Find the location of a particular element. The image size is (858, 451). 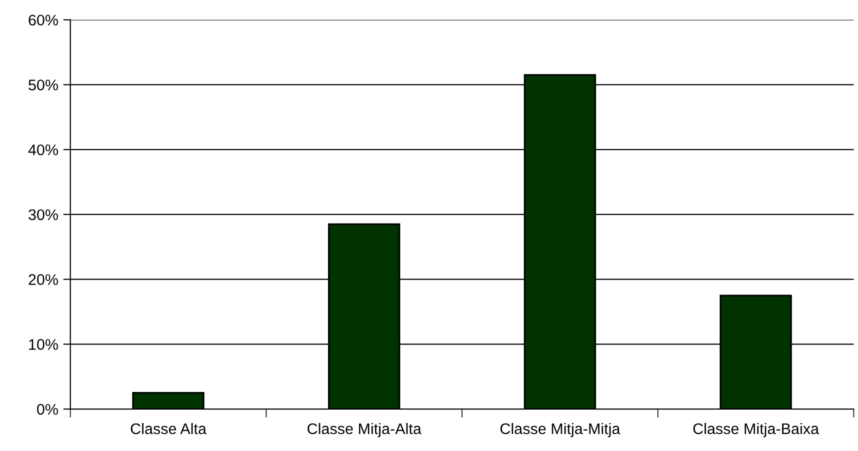

y-tick-label: 10% is located at coordinates (43, 344).